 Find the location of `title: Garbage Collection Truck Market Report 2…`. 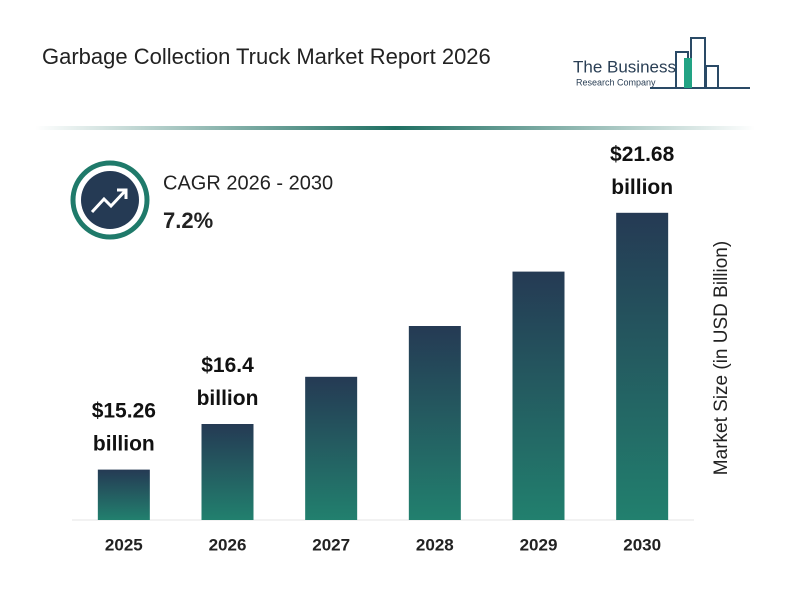

title: Garbage Collection Truck Market Report 2… is located at coordinates (266, 56).